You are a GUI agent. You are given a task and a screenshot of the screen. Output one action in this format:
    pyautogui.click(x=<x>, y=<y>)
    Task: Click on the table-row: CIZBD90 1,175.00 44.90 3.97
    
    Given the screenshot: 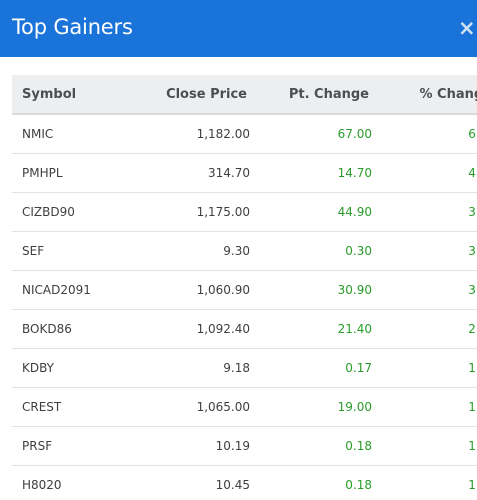 What is the action you would take?
    pyautogui.click(x=244, y=212)
    